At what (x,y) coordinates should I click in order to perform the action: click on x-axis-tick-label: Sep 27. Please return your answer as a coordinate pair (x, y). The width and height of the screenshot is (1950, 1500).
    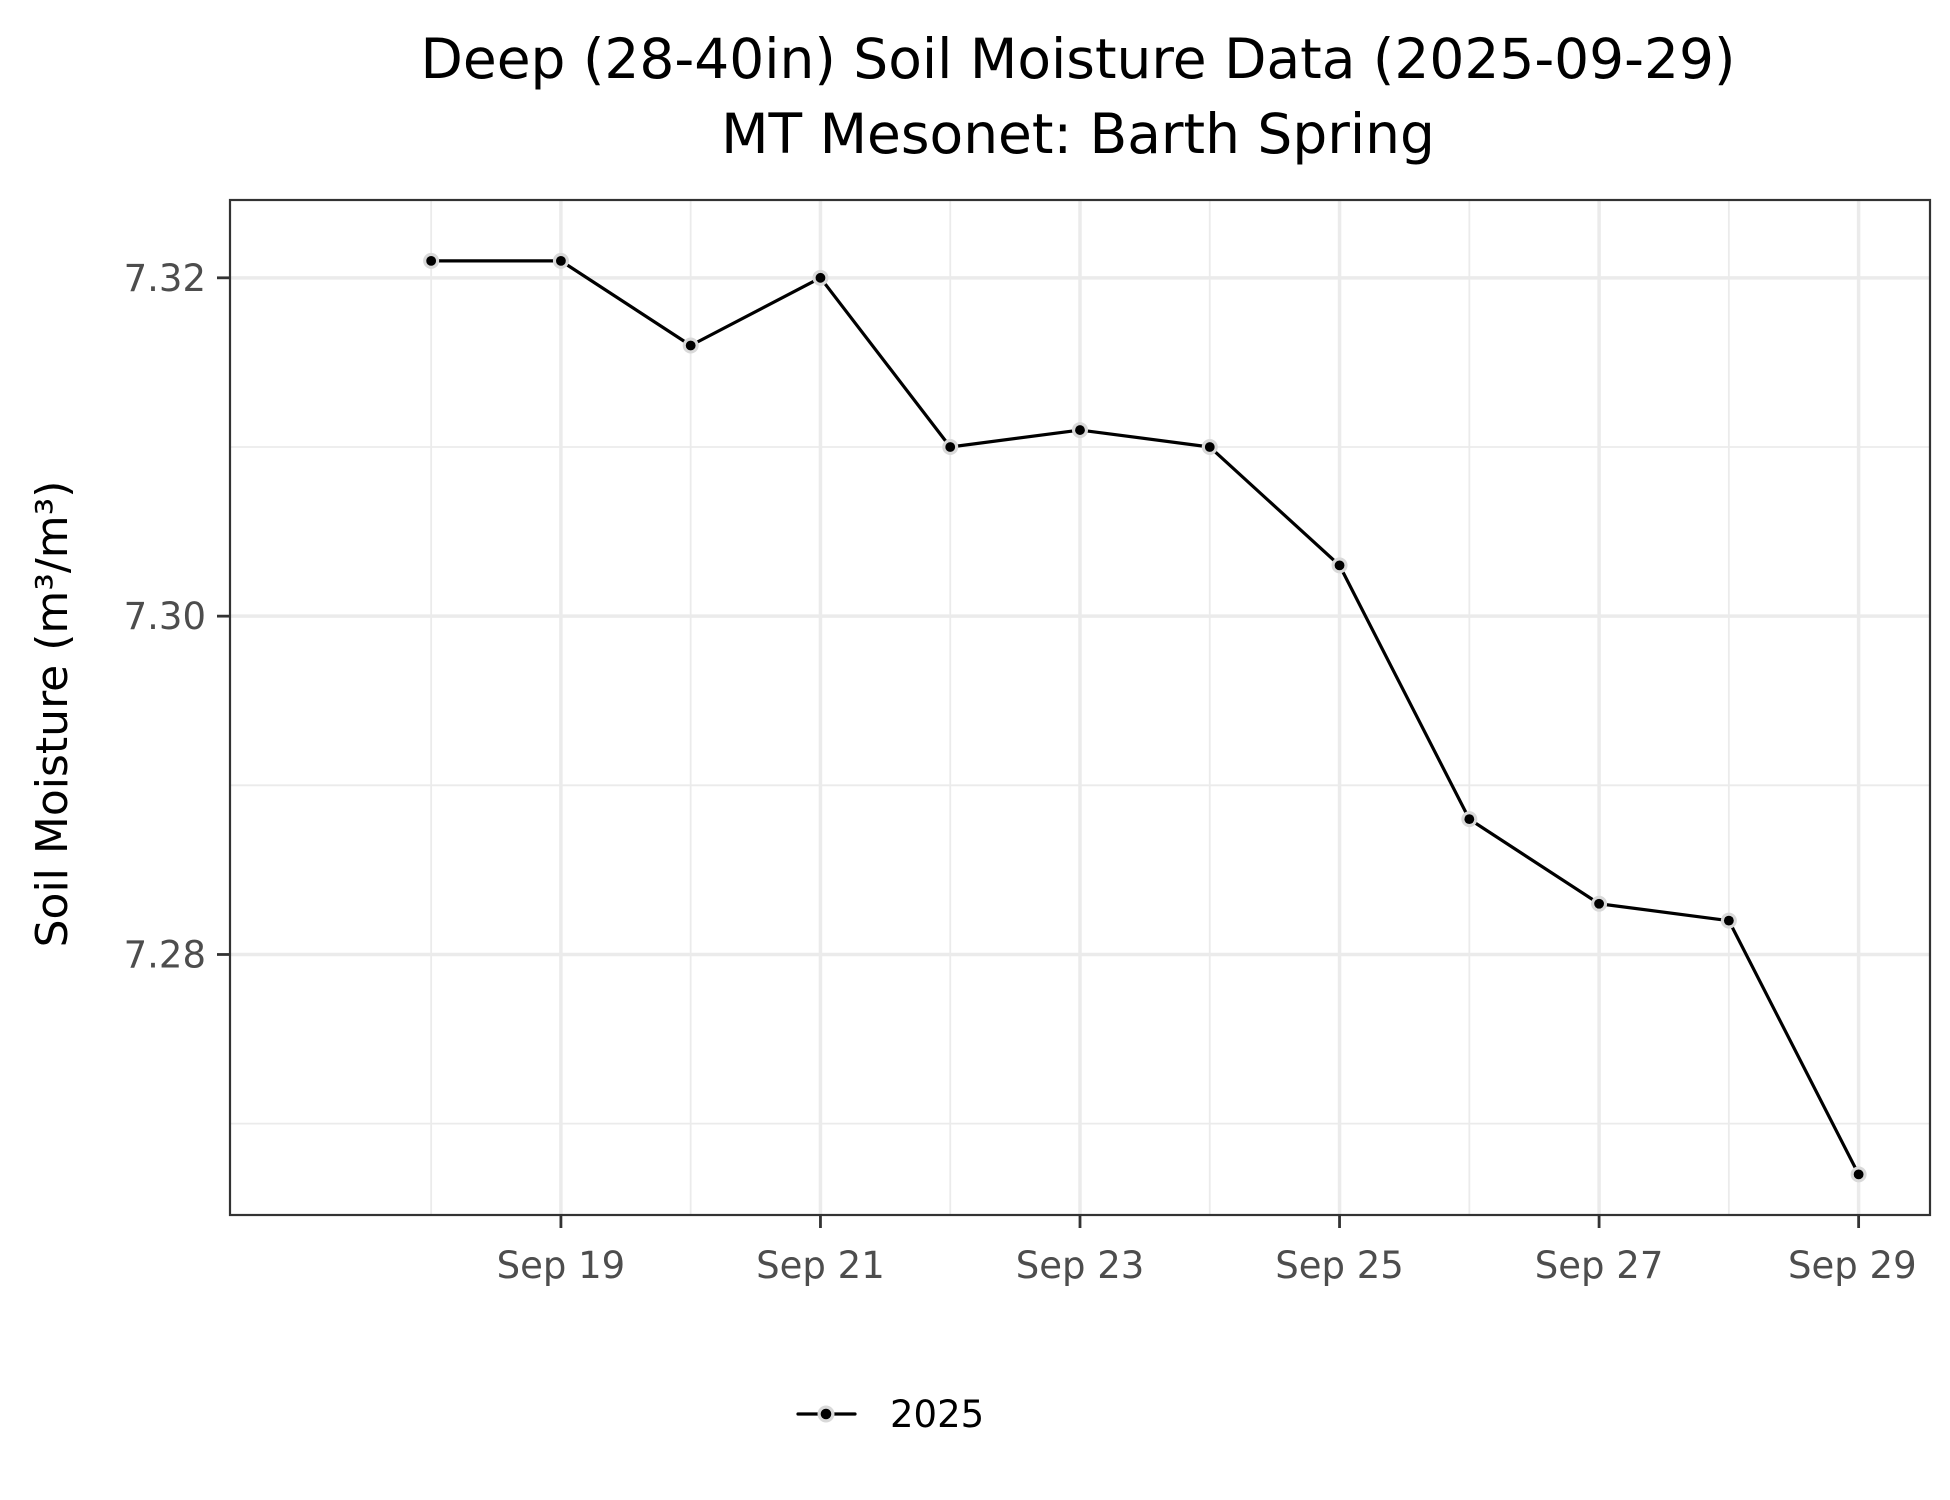
    Looking at the image, I should click on (1599, 1265).